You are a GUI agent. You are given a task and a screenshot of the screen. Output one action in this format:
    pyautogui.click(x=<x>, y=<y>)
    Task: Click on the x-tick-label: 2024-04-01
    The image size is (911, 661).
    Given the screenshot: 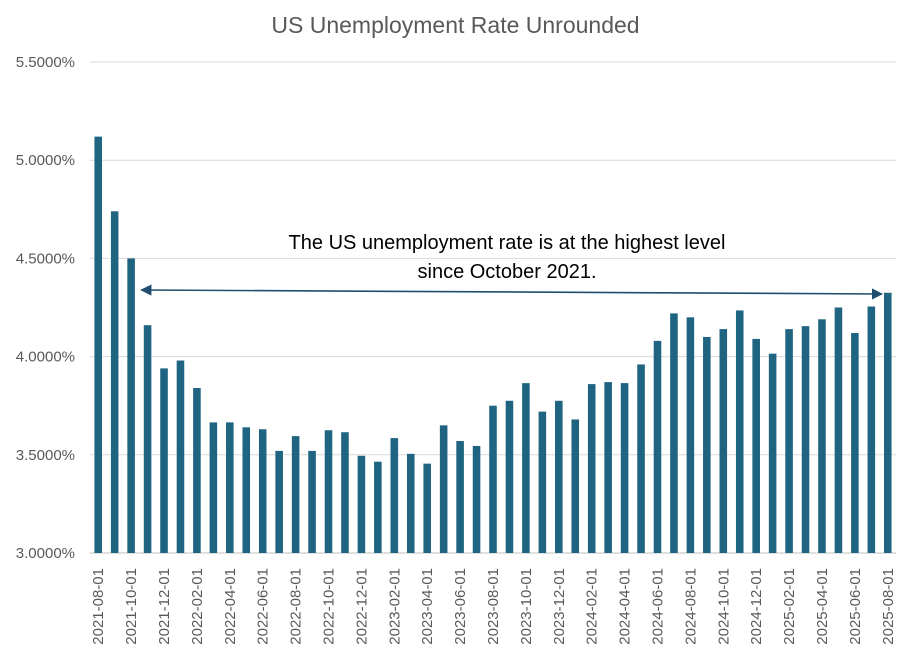 What is the action you would take?
    pyautogui.click(x=625, y=606)
    